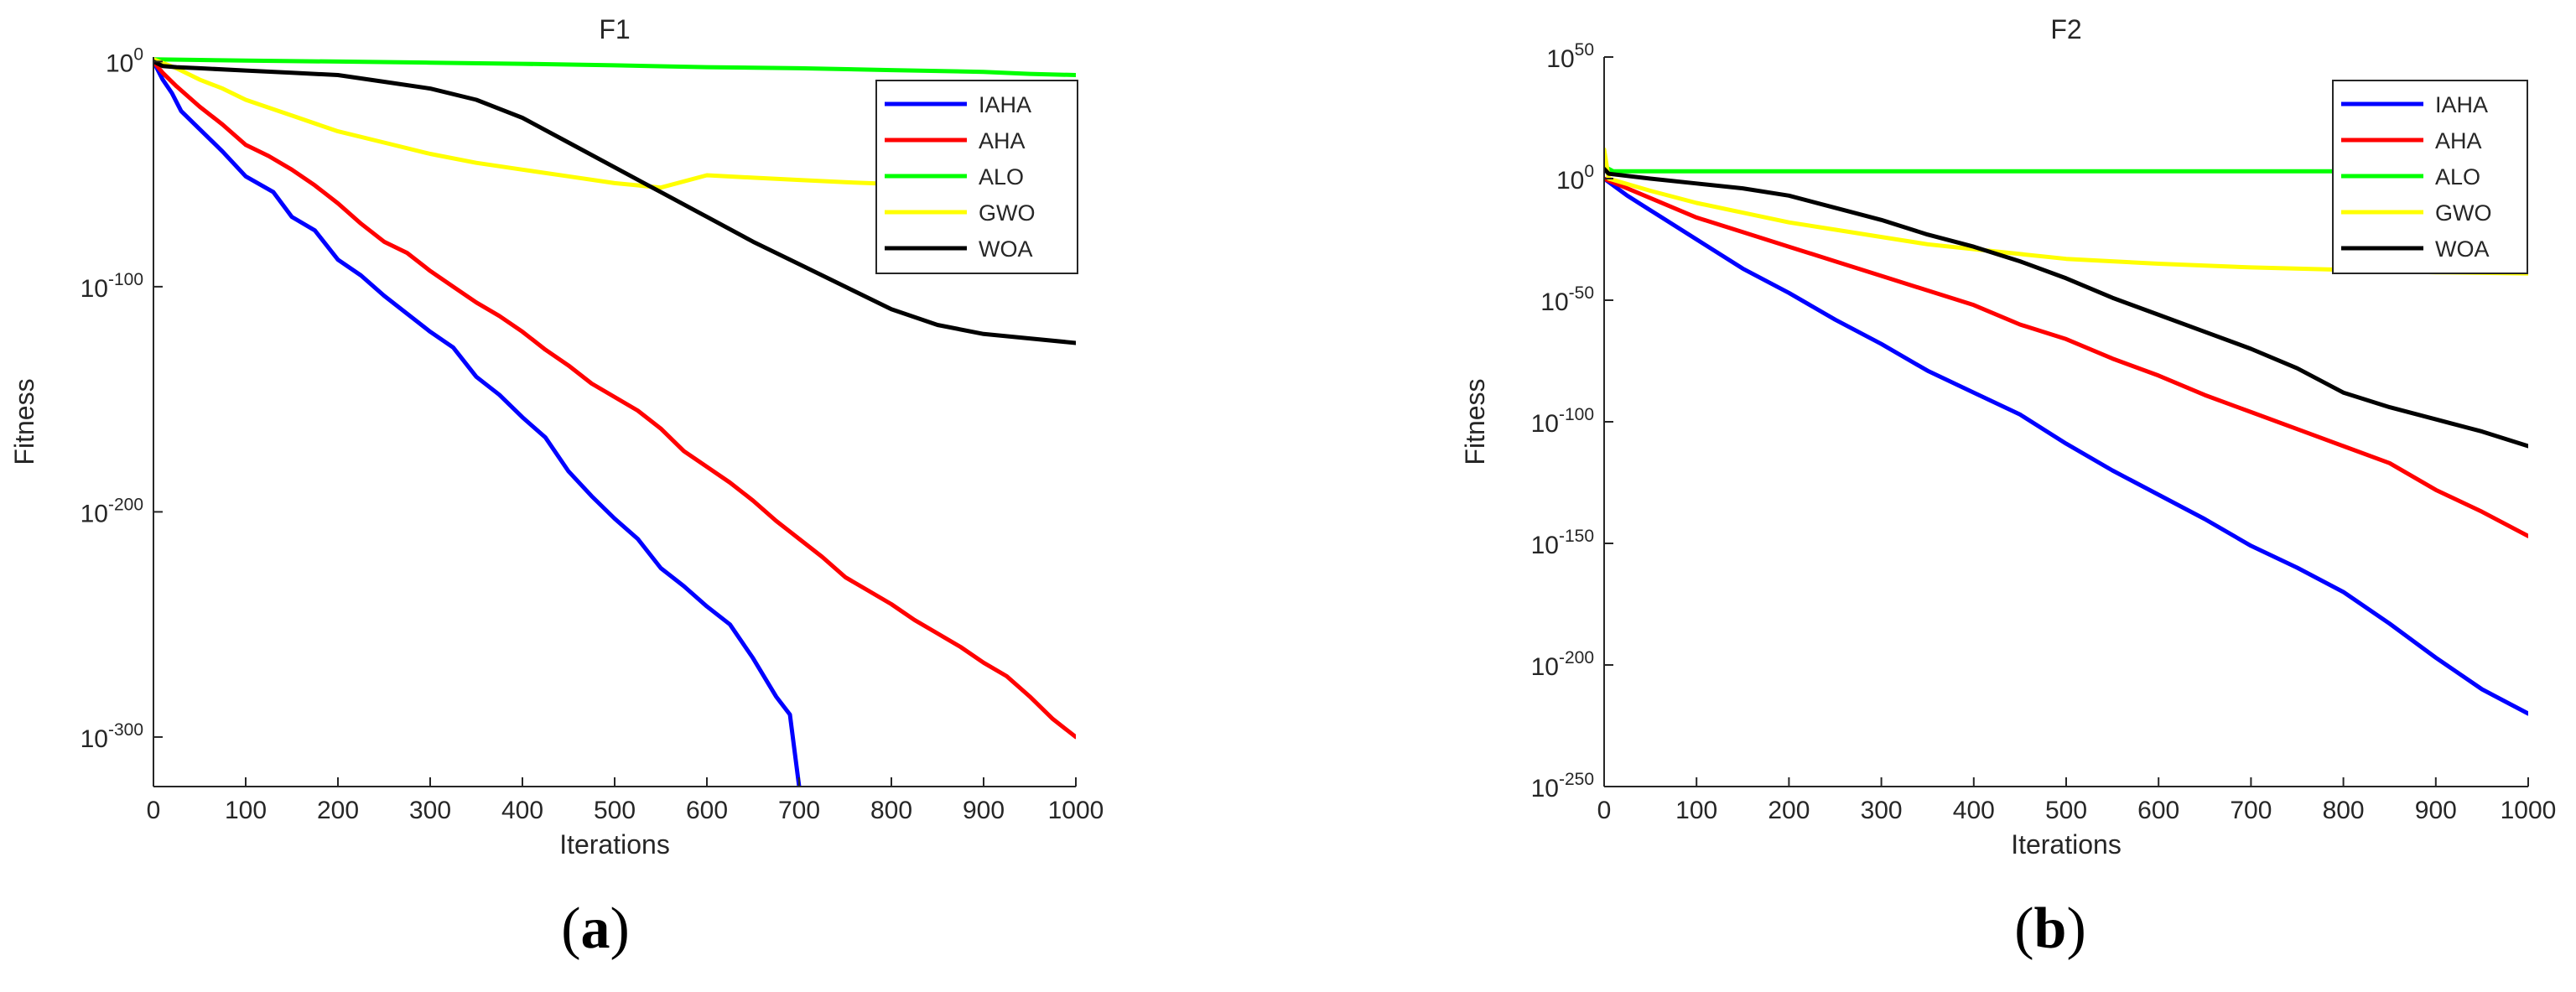 The image size is (2576, 992). I want to click on y-tick-label: 10-150, so click(1562, 543).